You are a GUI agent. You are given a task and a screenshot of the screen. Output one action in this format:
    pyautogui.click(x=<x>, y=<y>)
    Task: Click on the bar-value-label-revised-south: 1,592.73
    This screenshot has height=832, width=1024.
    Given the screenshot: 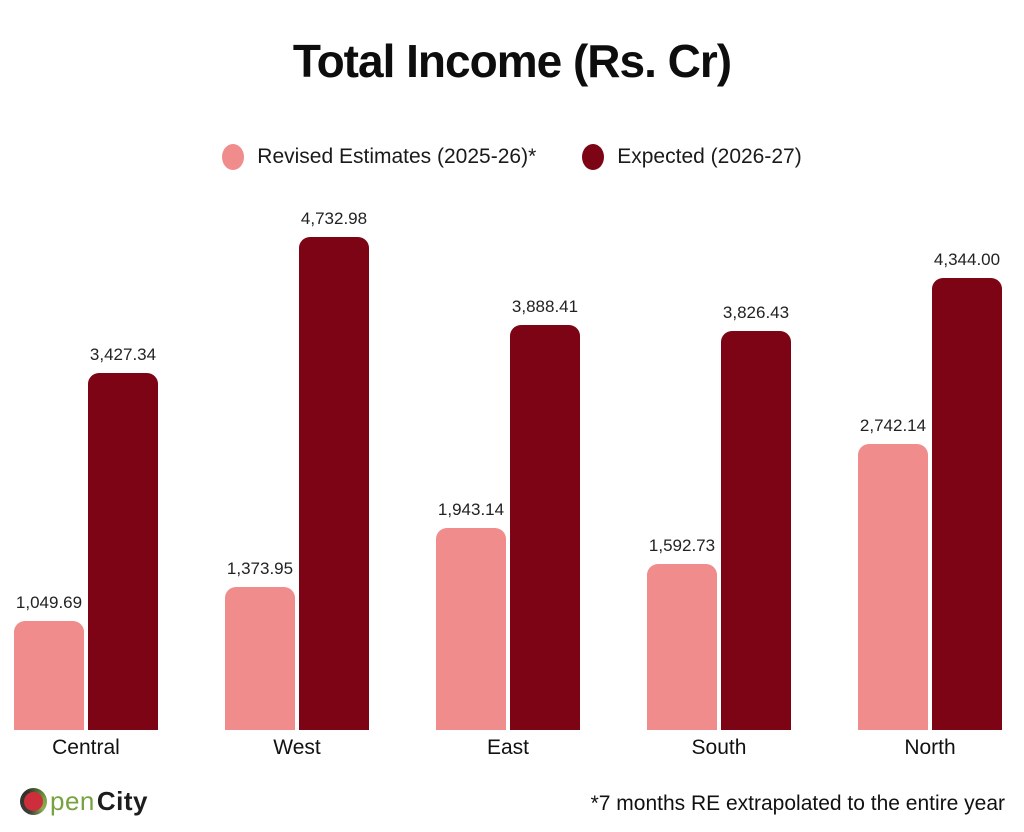 What is the action you would take?
    pyautogui.click(x=682, y=545)
    